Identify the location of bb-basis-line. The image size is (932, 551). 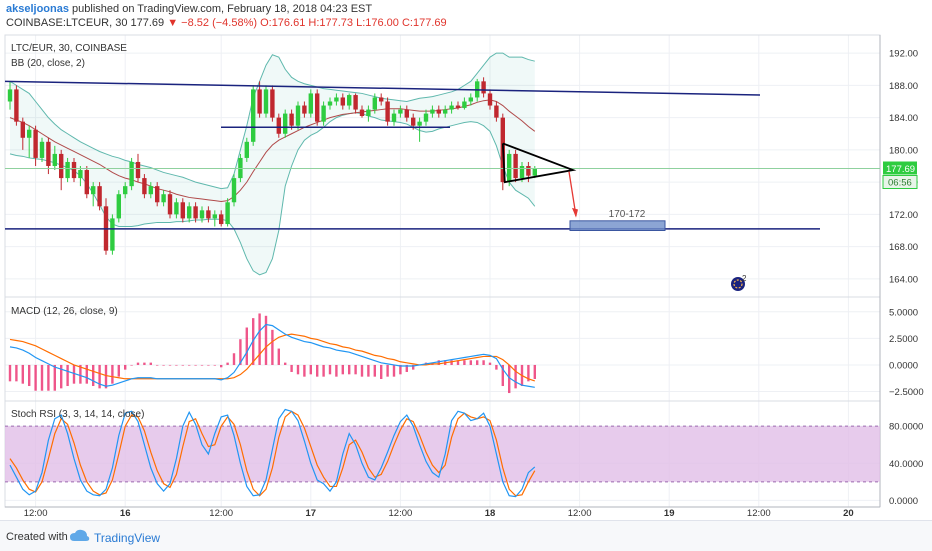
(272, 150).